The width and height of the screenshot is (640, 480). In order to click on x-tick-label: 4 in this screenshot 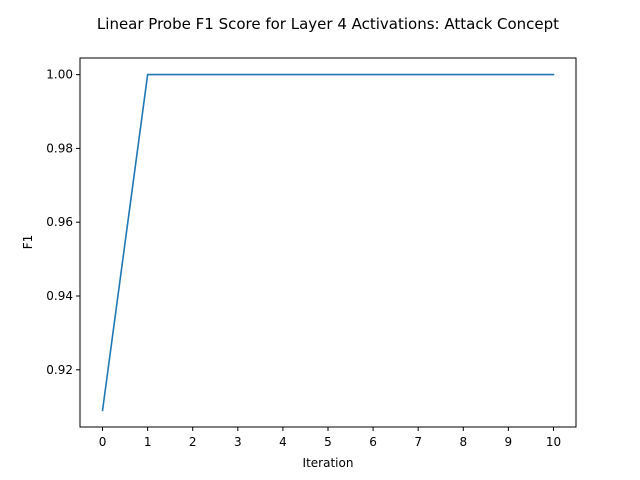, I will do `click(283, 442)`.